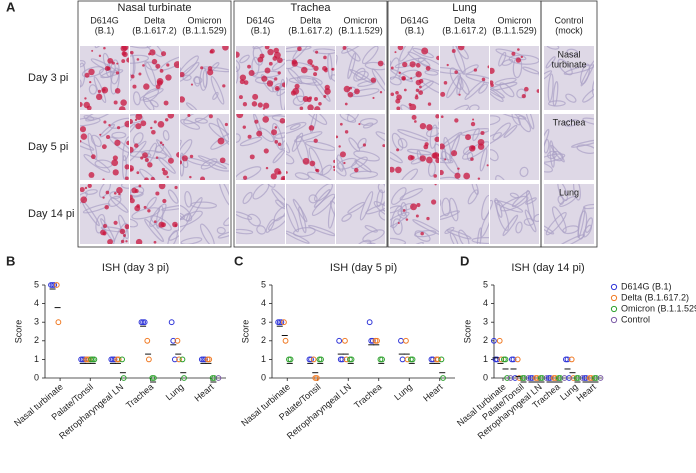 The image size is (696, 473). I want to click on column-header: (B.1.617.2), so click(154, 30).